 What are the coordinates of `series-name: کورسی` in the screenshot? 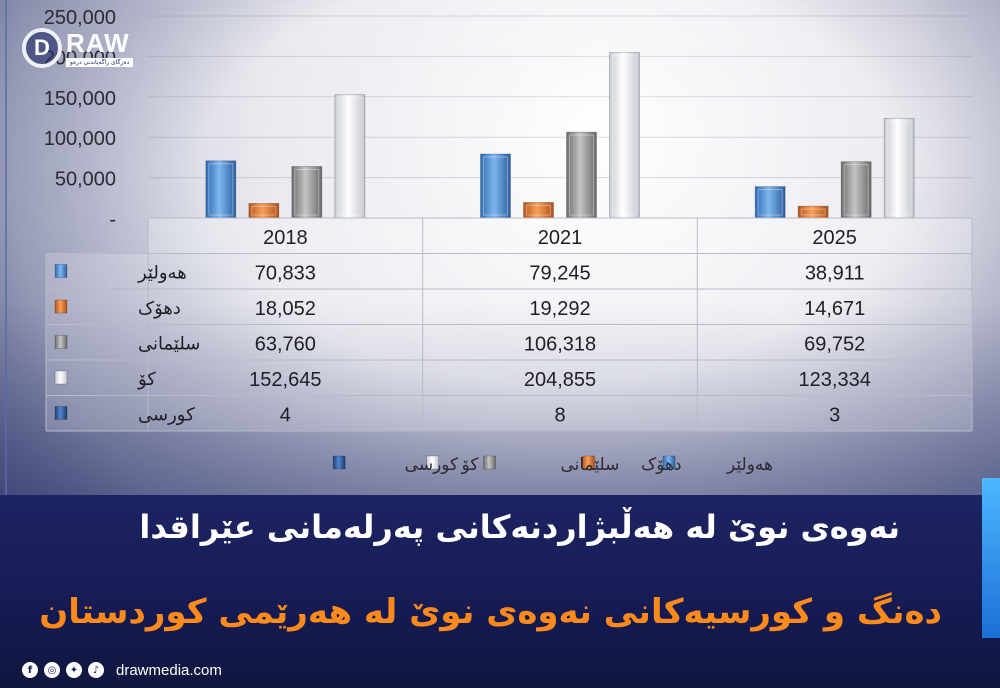 It's located at (166, 415).